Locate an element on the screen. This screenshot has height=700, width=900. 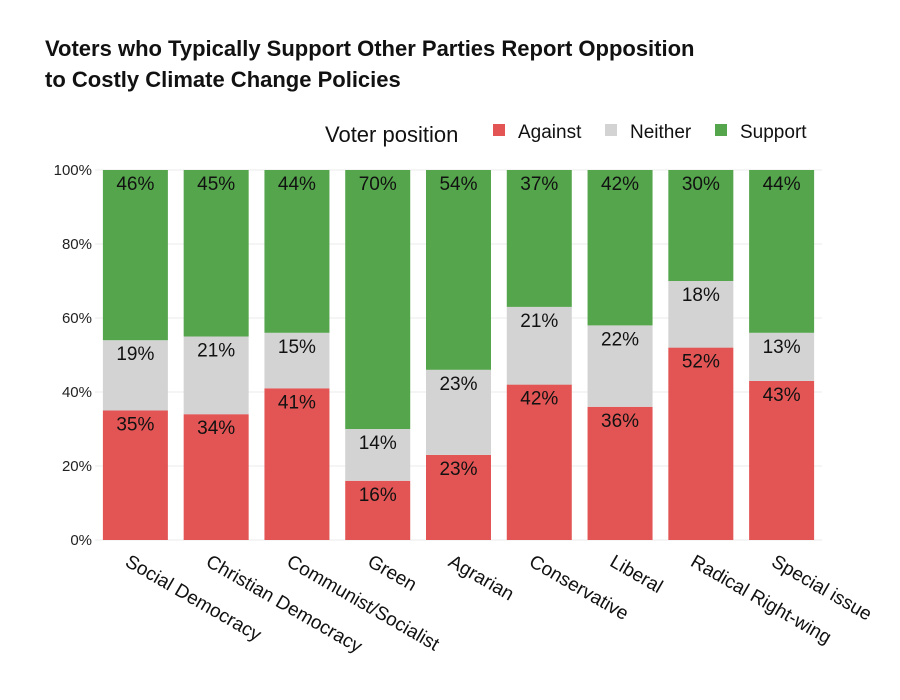
legend: Voter position Against Neither Support is located at coordinates (566, 134).